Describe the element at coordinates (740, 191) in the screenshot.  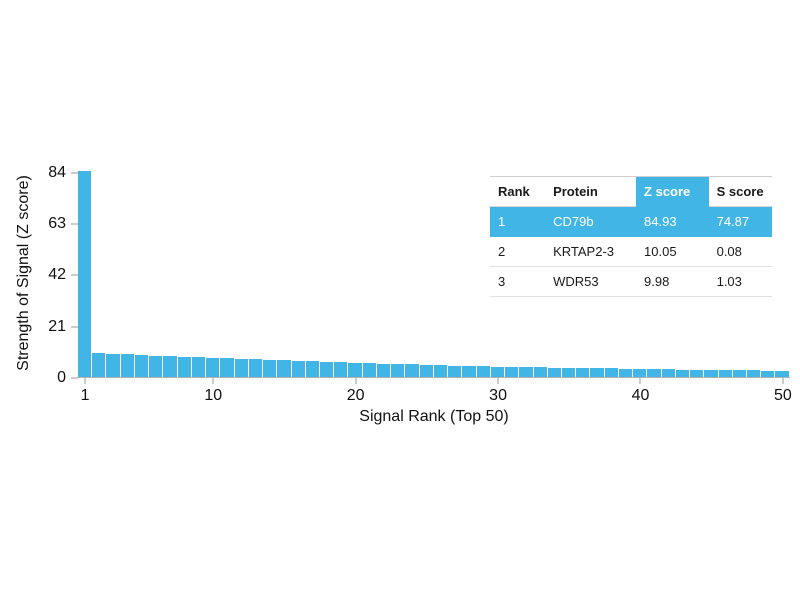
I see `header-s-score: S score` at that location.